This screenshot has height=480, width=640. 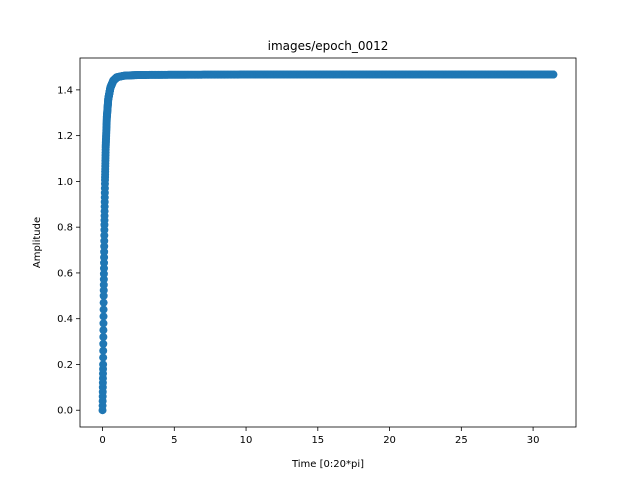 I want to click on y-axis-label: Amplitude, so click(x=37, y=242).